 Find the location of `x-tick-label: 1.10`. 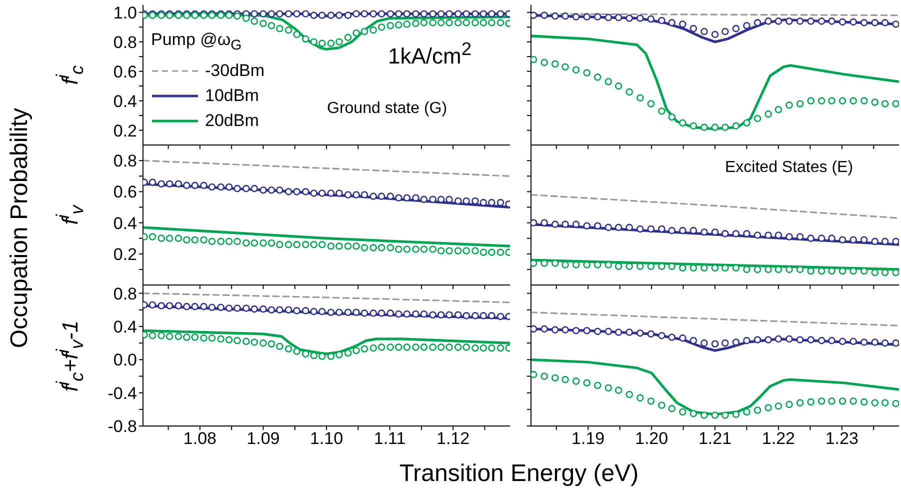

x-tick-label: 1.10 is located at coordinates (327, 438).